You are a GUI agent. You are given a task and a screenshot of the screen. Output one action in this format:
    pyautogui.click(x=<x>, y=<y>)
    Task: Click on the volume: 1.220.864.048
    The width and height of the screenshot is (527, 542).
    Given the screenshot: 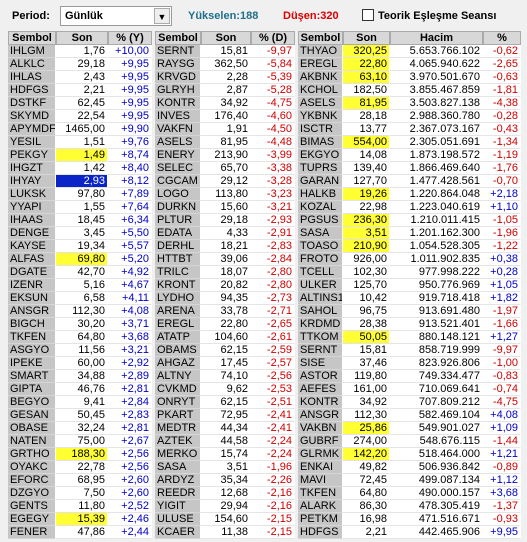 What is the action you would take?
    pyautogui.click(x=436, y=194)
    